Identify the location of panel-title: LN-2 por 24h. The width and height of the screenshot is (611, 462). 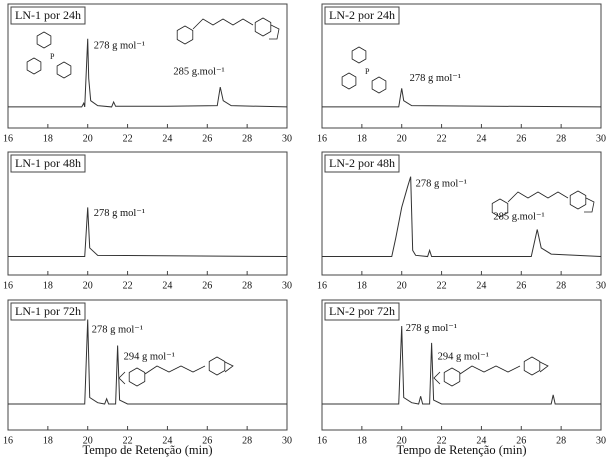
(362, 15).